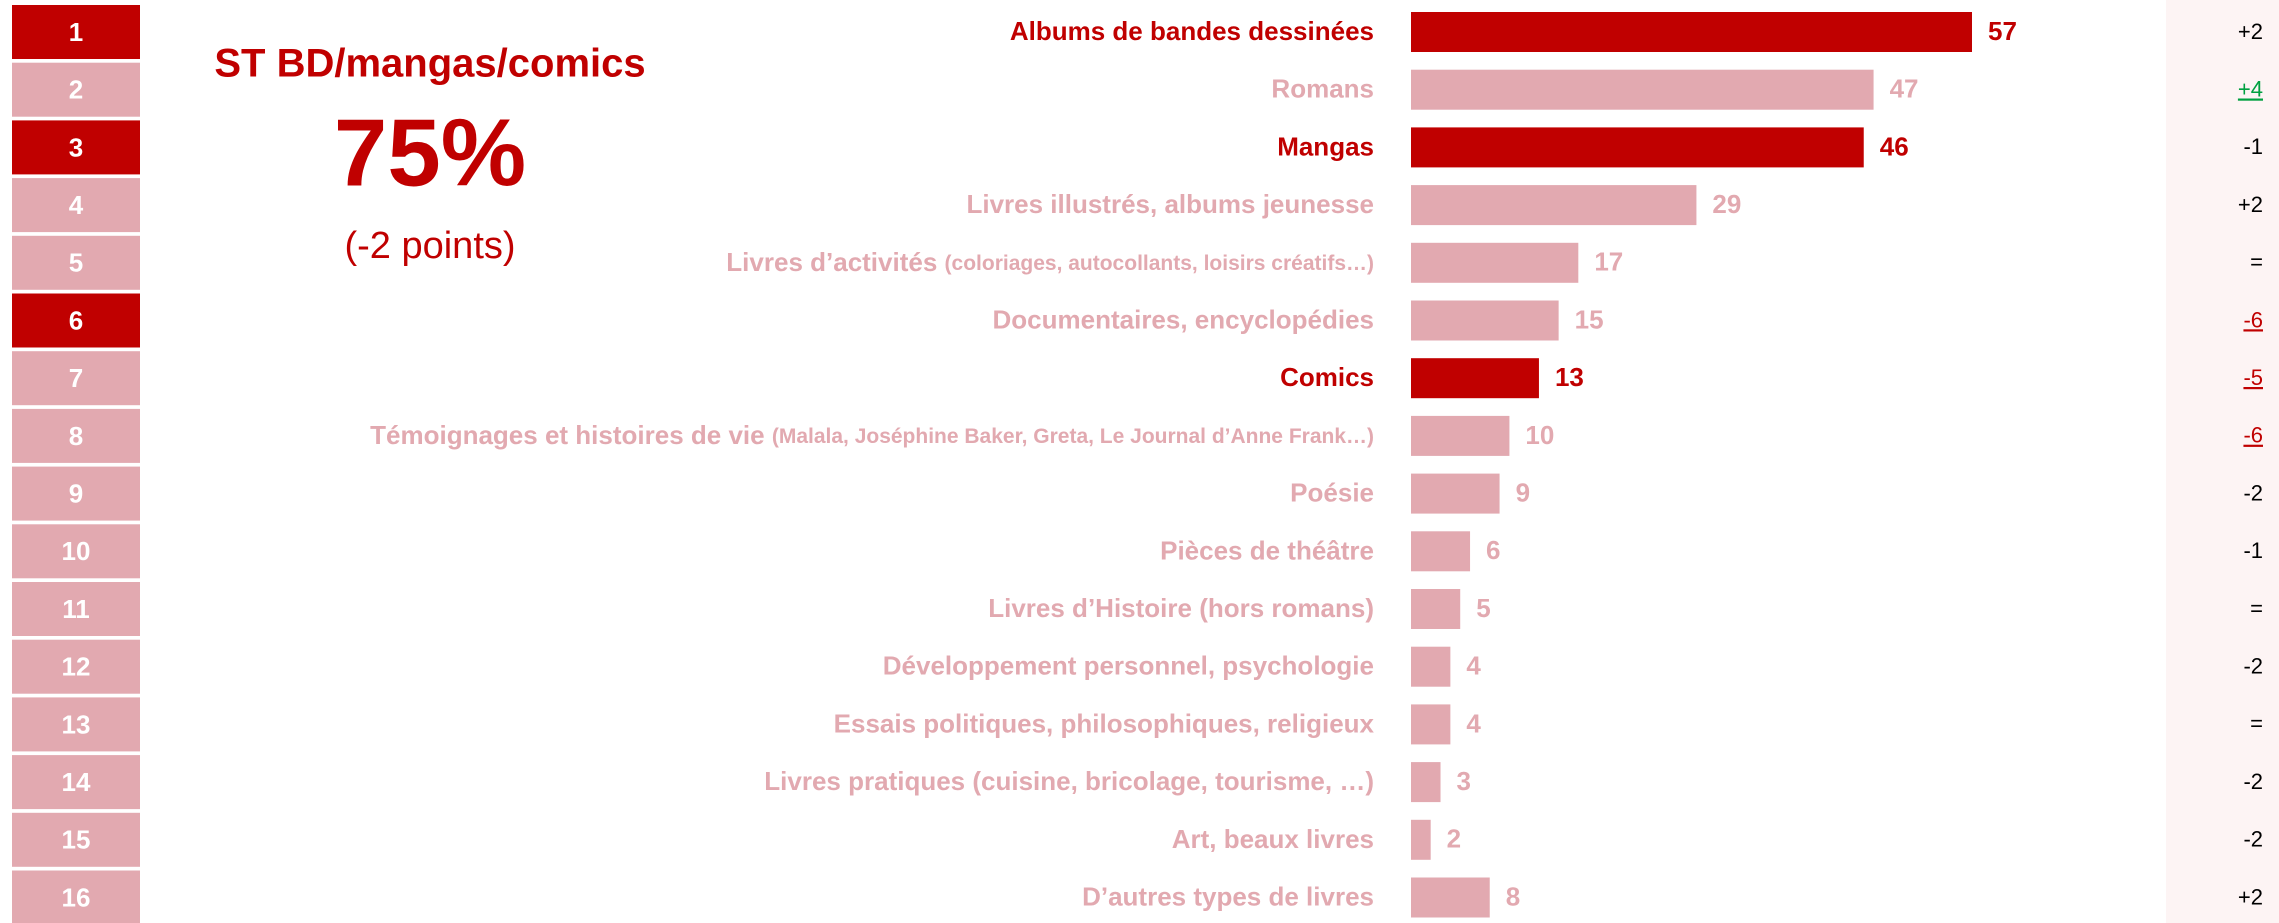 The width and height of the screenshot is (2279, 923). Describe the element at coordinates (1904, 89) in the screenshot. I see `value-label: 47` at that location.